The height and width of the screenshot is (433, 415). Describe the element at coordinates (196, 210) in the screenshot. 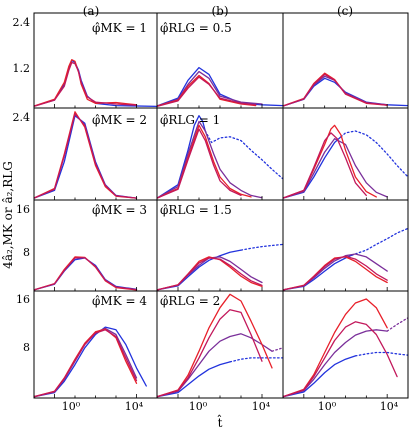

I see `panel-label-rlg-15: φ̂RLG = 1.5` at that location.